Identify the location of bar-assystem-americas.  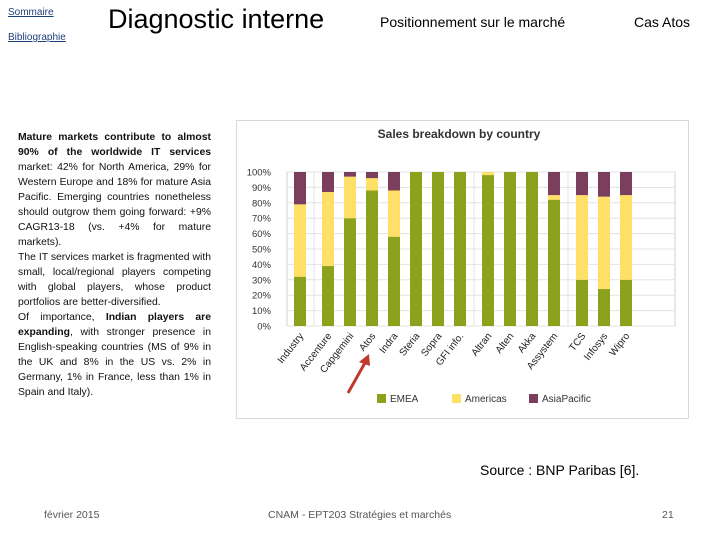
(554, 197).